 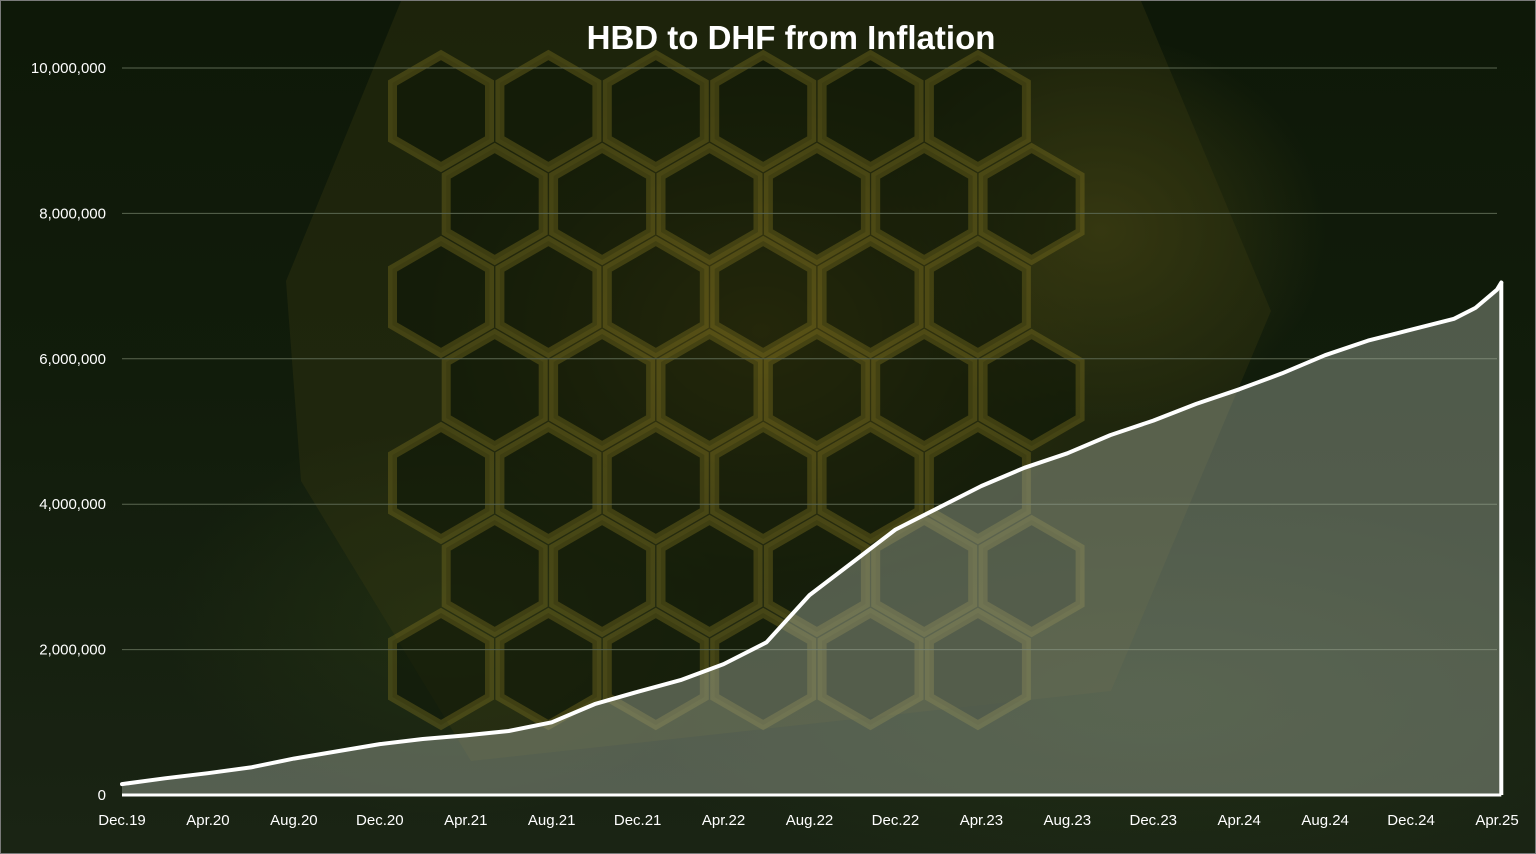 I want to click on x-tick-label: Aug.22, so click(x=810, y=820).